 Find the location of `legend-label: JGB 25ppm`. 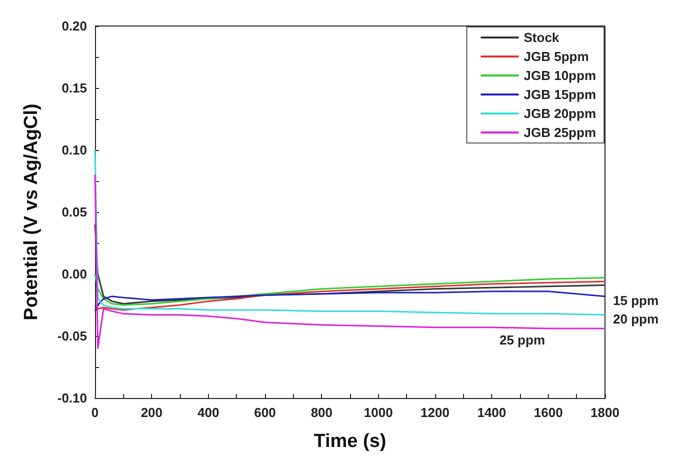

legend-label: JGB 25ppm is located at coordinates (560, 132).